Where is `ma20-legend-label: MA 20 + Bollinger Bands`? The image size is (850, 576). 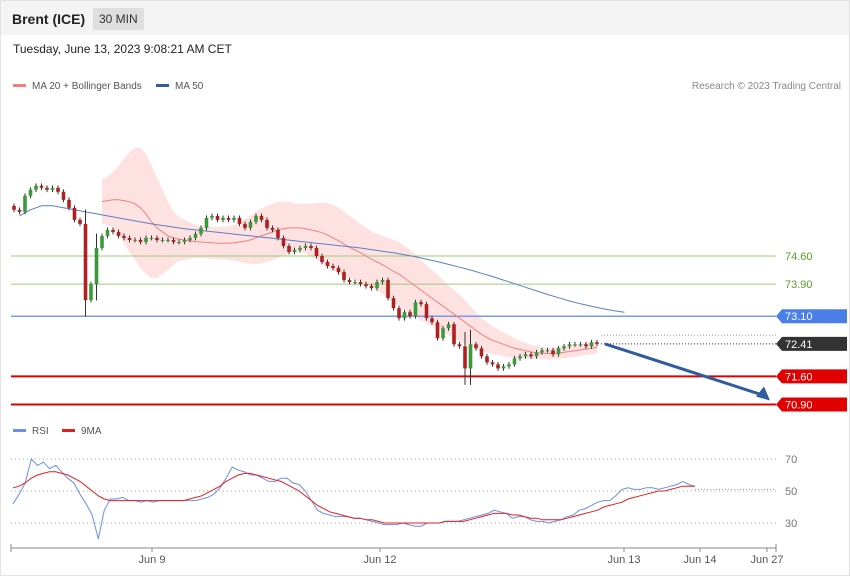
ma20-legend-label: MA 20 + Bollinger Bands is located at coordinates (87, 86).